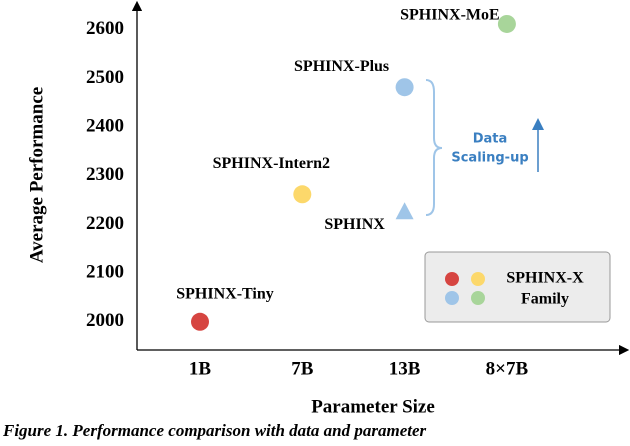  I want to click on point-label: SPHINX-Intern2, so click(271, 163).